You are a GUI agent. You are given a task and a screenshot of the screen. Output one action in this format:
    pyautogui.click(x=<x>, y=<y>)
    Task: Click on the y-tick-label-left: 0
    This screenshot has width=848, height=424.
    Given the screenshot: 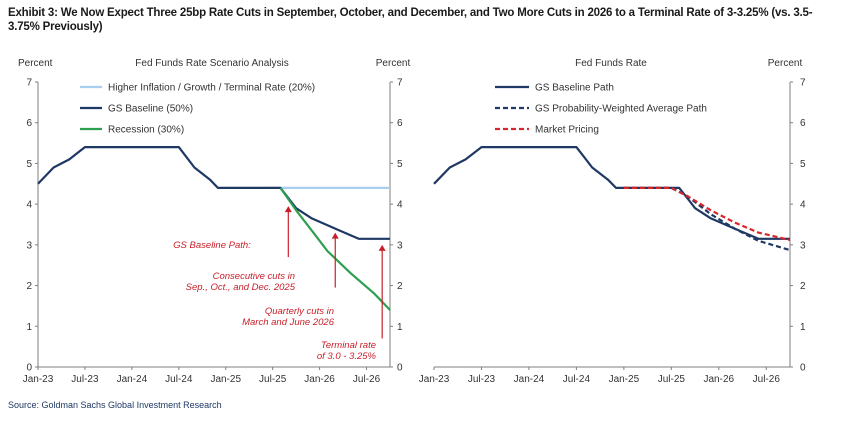 What is the action you would take?
    pyautogui.click(x=29, y=368)
    